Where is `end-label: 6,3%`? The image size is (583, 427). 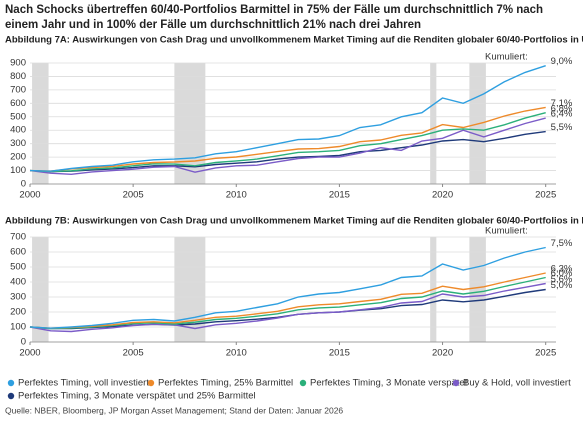
end-label: 6,3% is located at coordinates (562, 269).